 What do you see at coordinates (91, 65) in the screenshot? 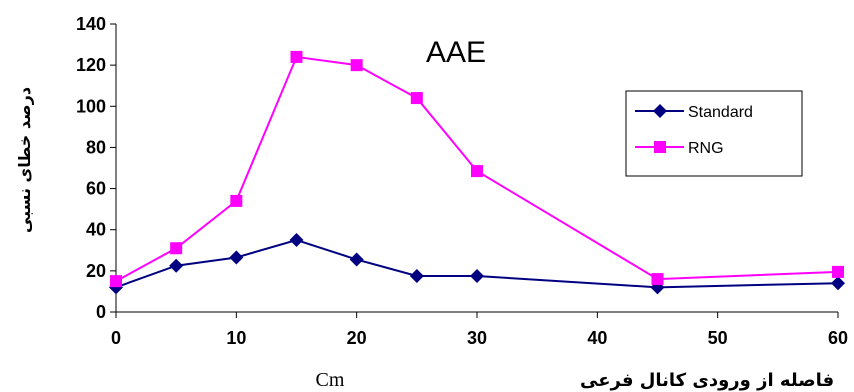
I see `y-tick-label: 120` at bounding box center [91, 65].